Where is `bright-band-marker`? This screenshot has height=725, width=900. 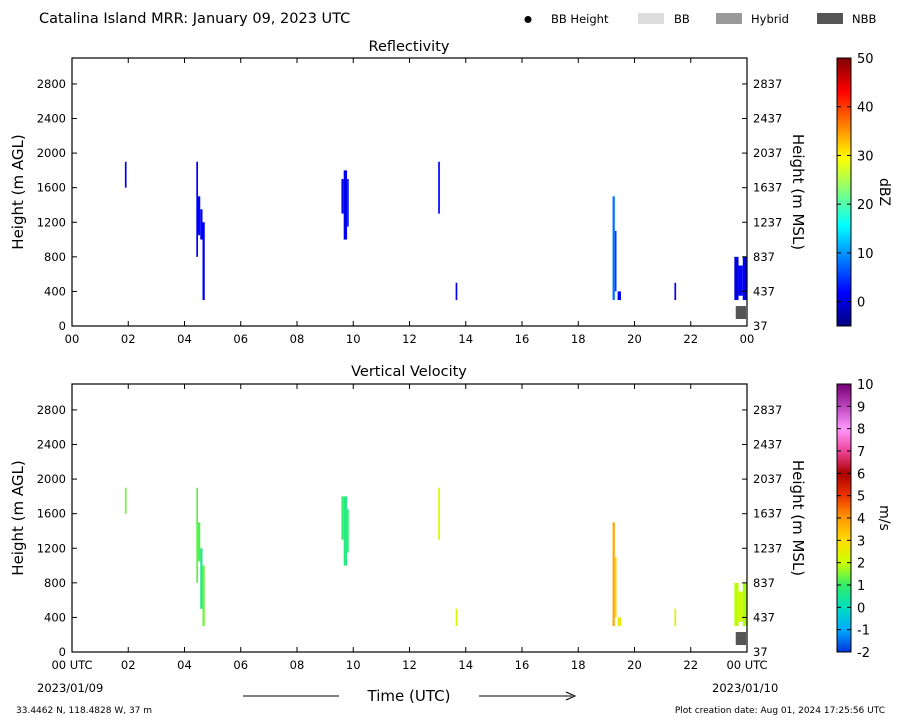
bright-band-marker is located at coordinates (740, 313).